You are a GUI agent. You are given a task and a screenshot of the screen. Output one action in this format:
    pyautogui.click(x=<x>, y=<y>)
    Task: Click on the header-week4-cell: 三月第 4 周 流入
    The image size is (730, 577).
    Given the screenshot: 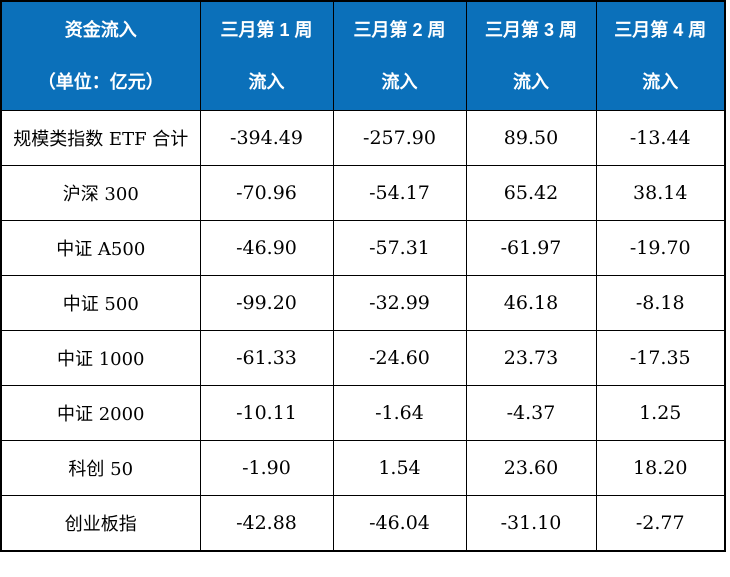 What is the action you would take?
    pyautogui.click(x=660, y=55)
    